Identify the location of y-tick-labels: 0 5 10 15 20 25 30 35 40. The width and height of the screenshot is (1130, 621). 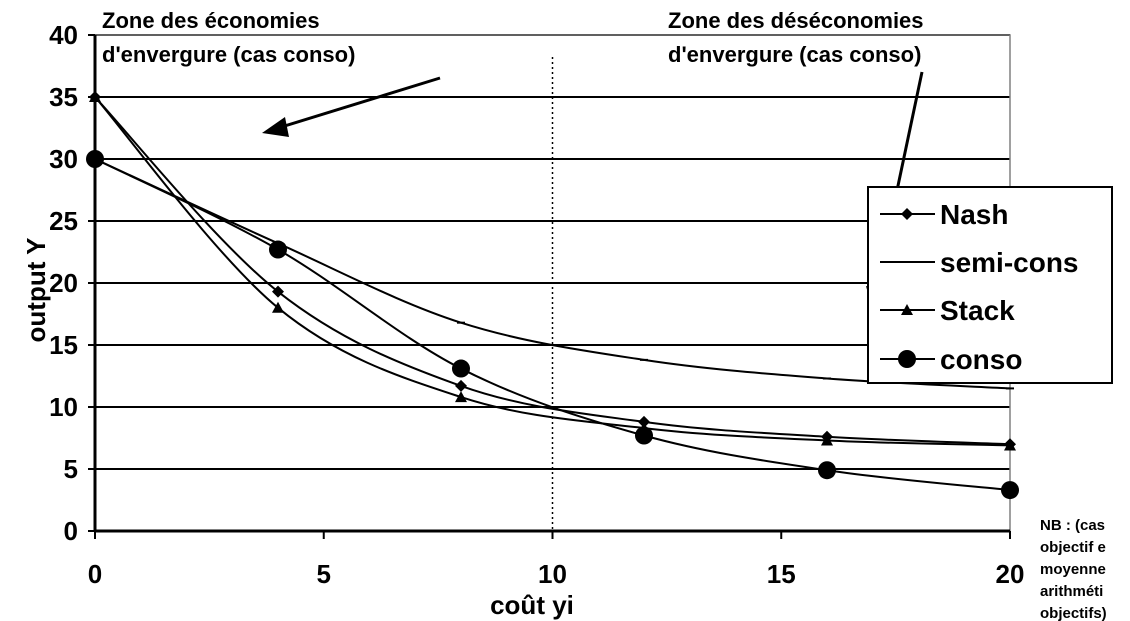
(63, 283).